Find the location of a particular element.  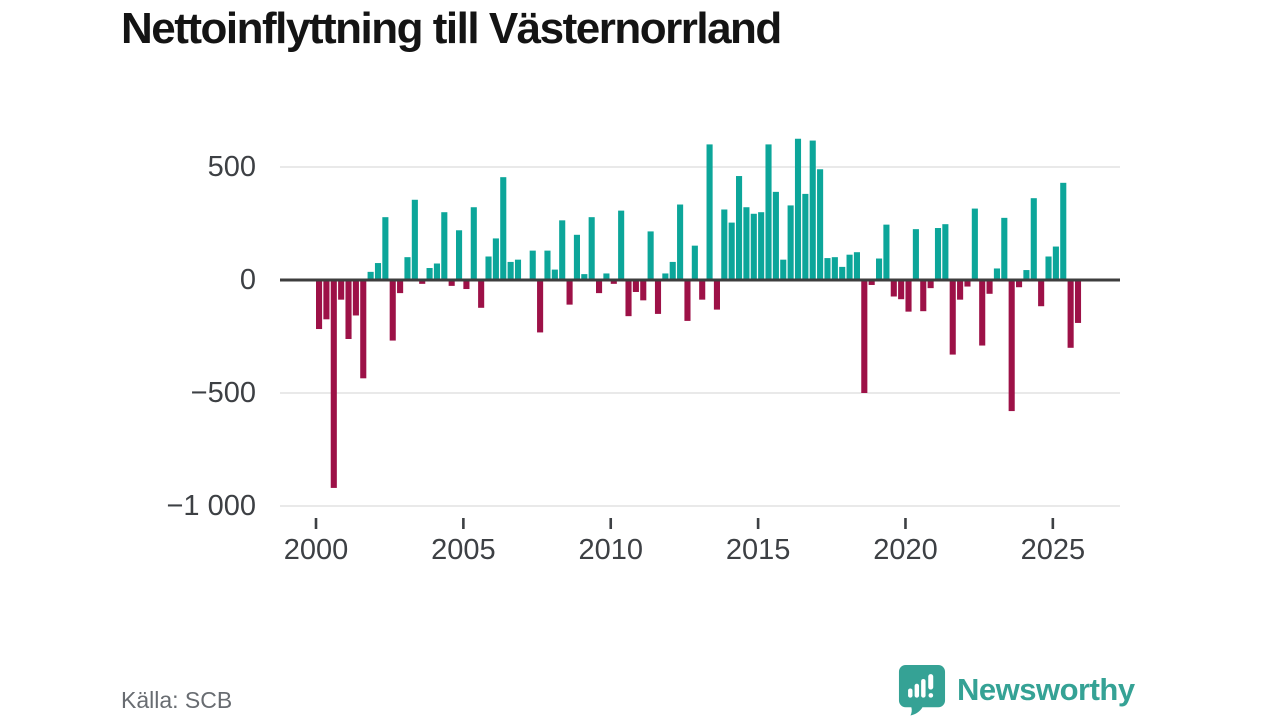

x-axis-ticks is located at coordinates (684, 523).